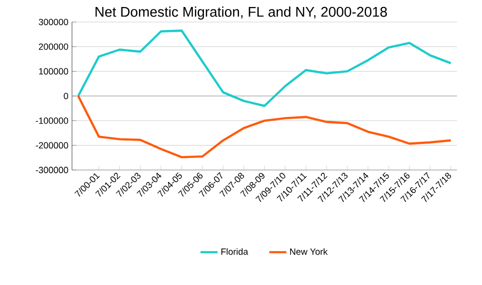 Image resolution: width=482 pixels, height=285 pixels. What do you see at coordinates (52, 170) in the screenshot?
I see `y-tick-label: -300000` at bounding box center [52, 170].